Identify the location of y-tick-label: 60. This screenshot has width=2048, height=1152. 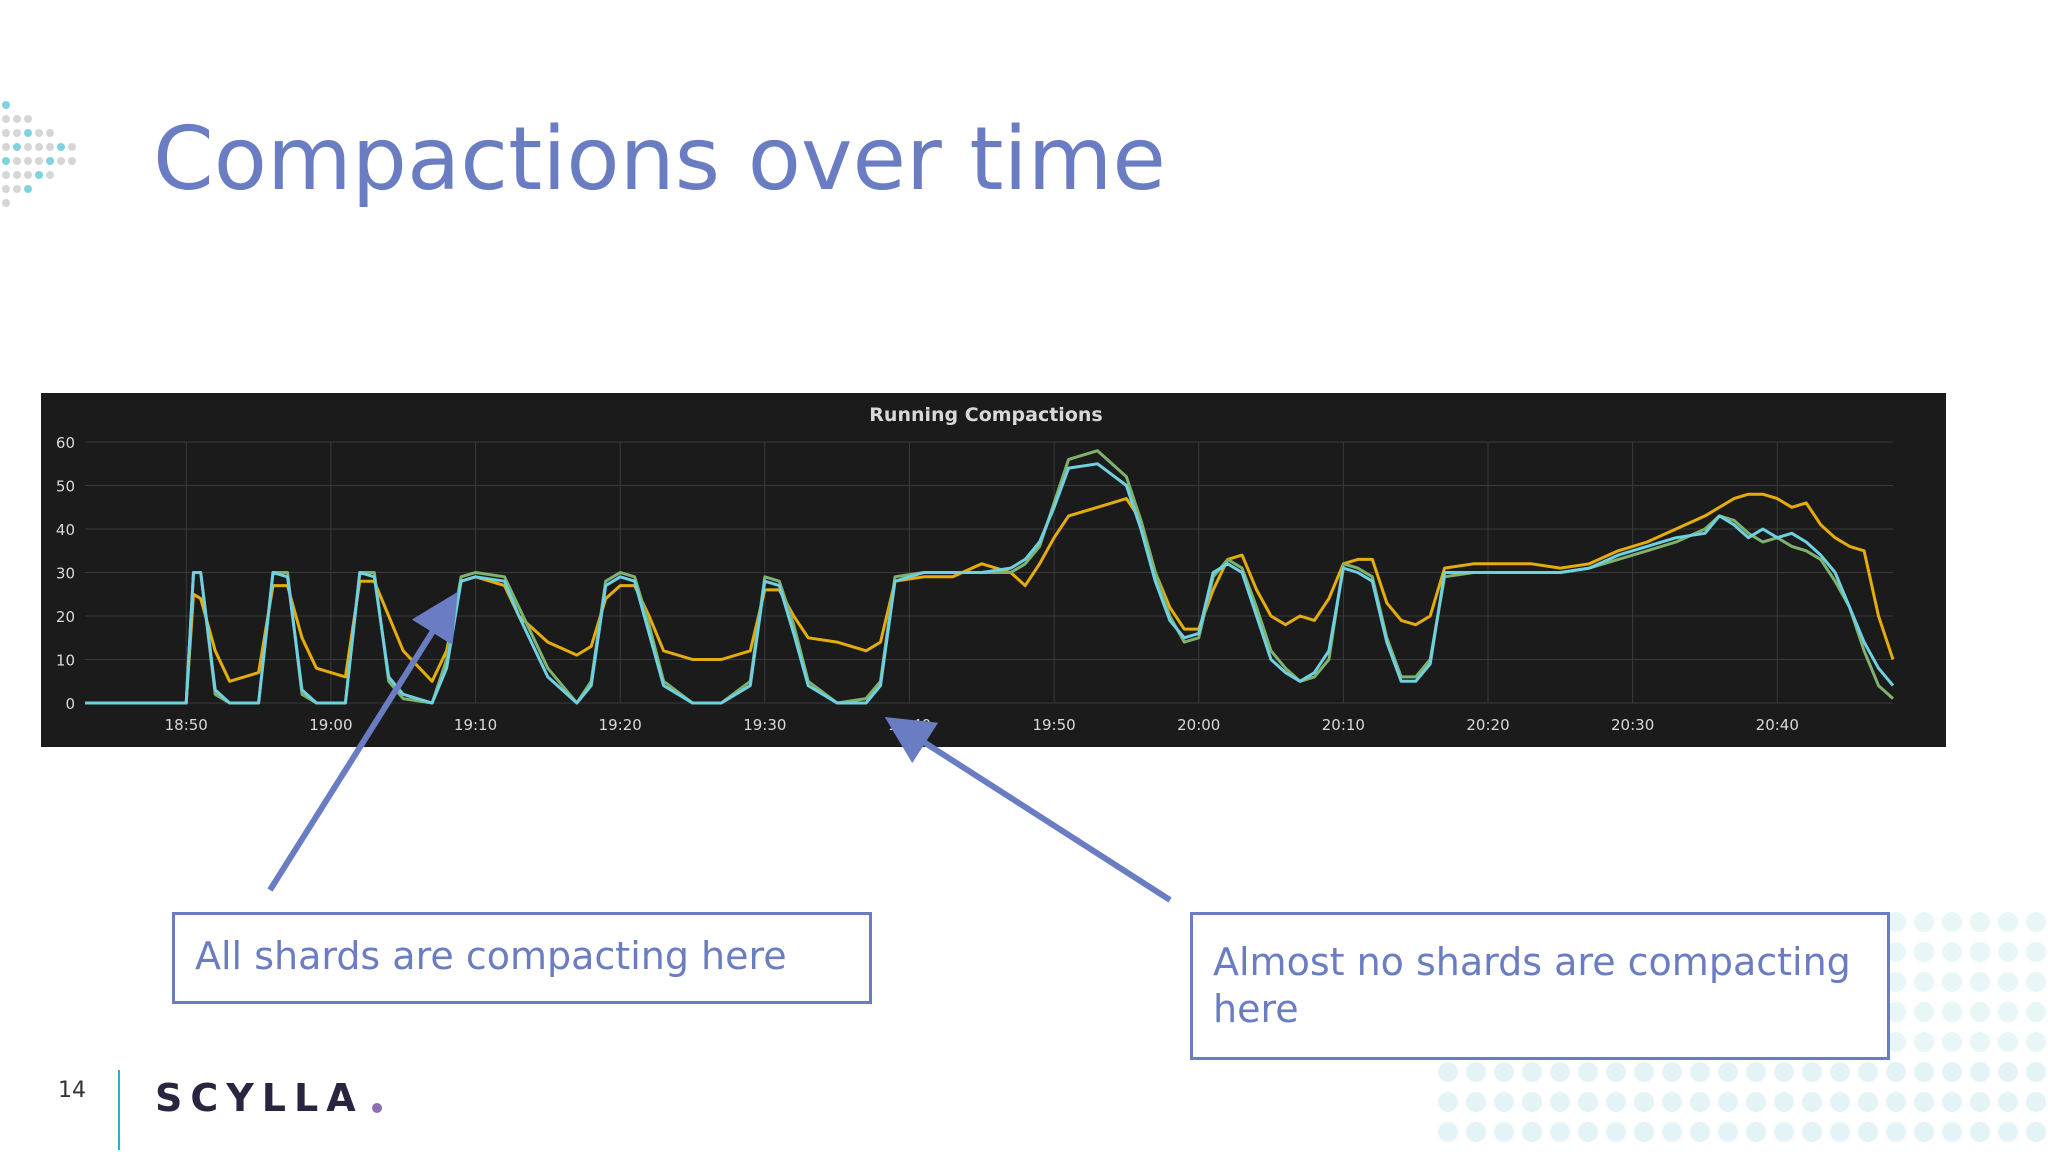
(65, 443).